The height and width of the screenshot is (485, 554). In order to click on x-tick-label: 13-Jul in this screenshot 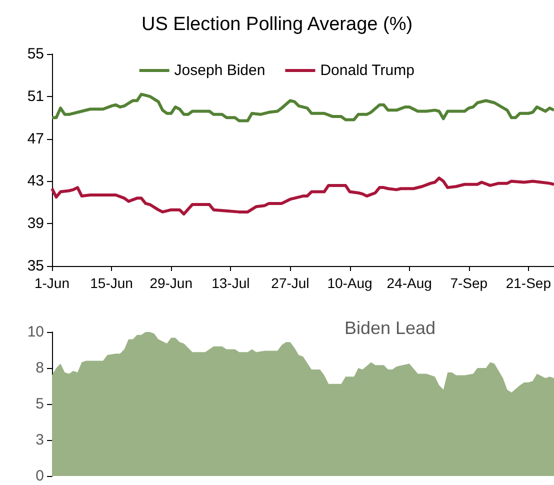, I will do `click(231, 283)`.